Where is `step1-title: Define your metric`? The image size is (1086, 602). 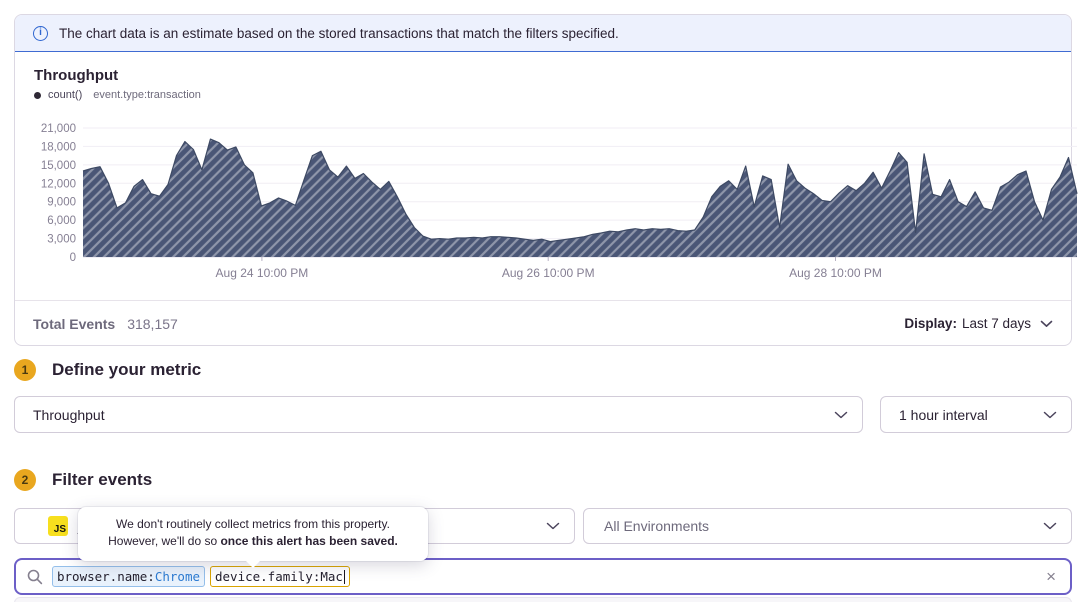
step1-title: Define your metric is located at coordinates (127, 369).